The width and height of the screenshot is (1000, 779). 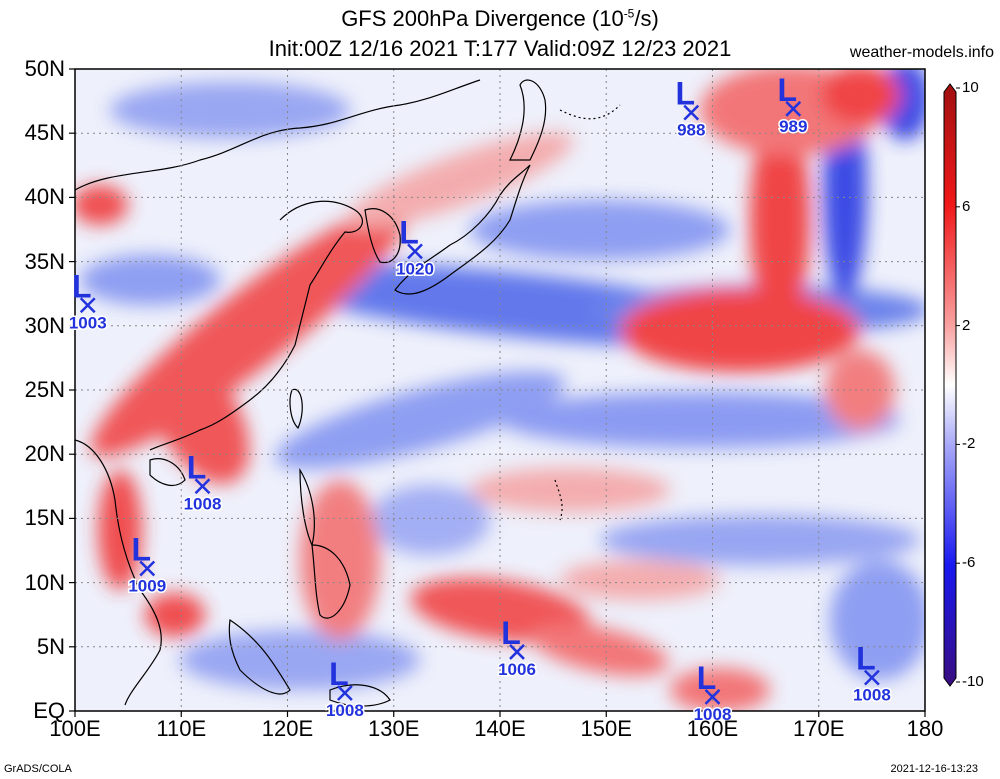 I want to click on low-pressure-value: 989, so click(x=793, y=126).